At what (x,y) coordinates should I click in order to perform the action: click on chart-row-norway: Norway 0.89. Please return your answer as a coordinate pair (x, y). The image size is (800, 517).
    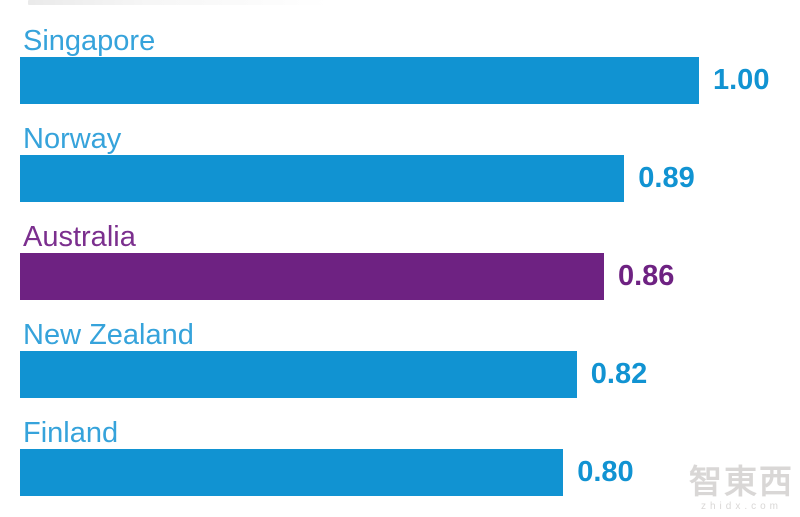
    Looking at the image, I should click on (410, 163).